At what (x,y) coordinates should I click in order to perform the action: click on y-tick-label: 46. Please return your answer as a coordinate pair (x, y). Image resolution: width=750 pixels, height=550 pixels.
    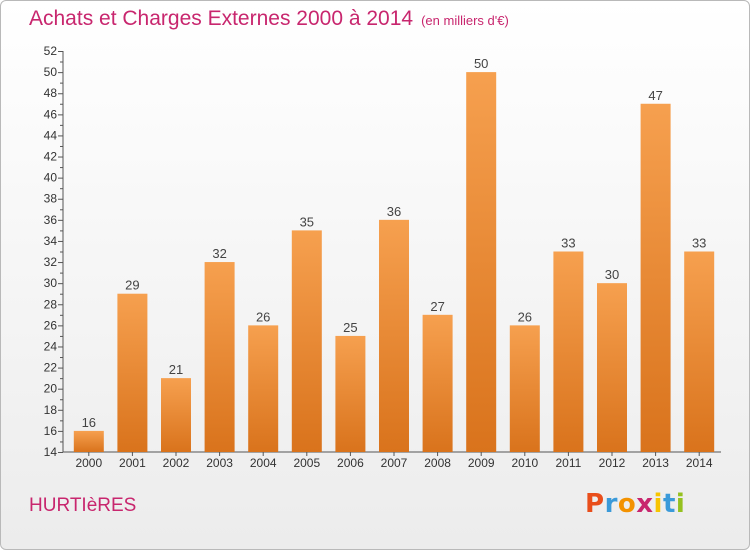
    Looking at the image, I should click on (51, 114).